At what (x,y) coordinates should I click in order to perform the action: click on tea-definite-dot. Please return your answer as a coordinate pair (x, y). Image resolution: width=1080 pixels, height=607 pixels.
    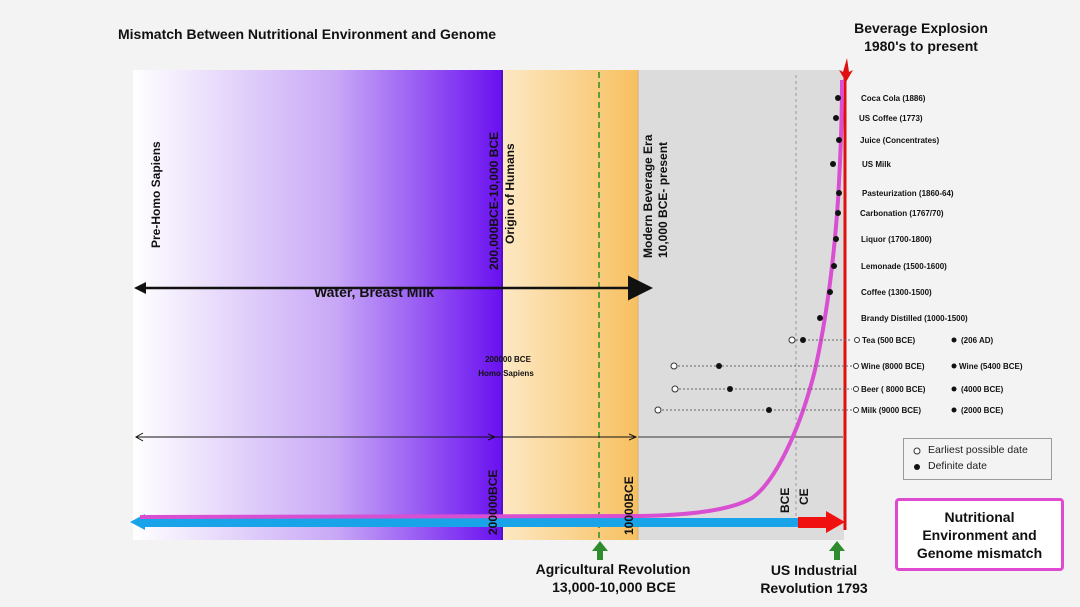
    Looking at the image, I should click on (954, 340).